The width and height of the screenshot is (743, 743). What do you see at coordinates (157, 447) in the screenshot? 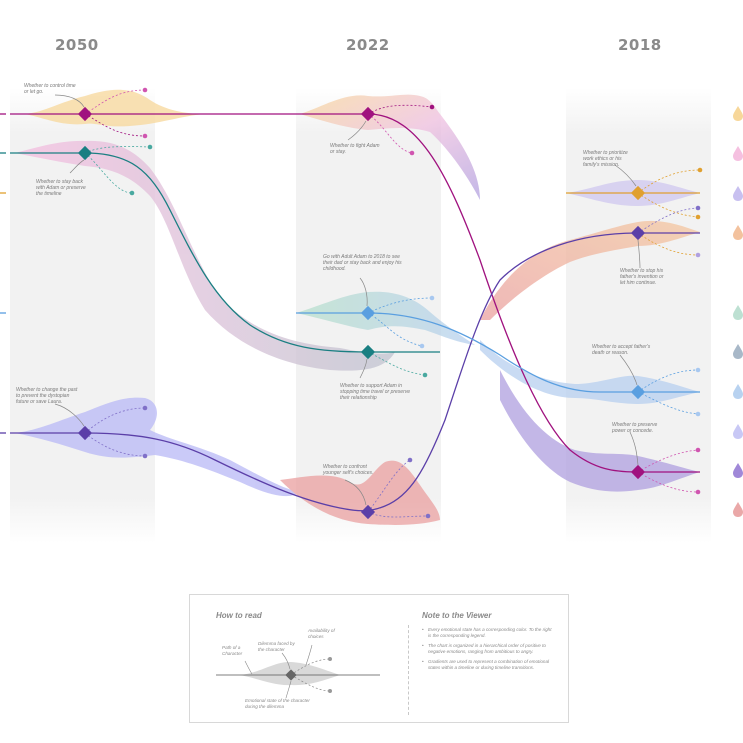
I see `ribbon-purple-2050` at bounding box center [157, 447].